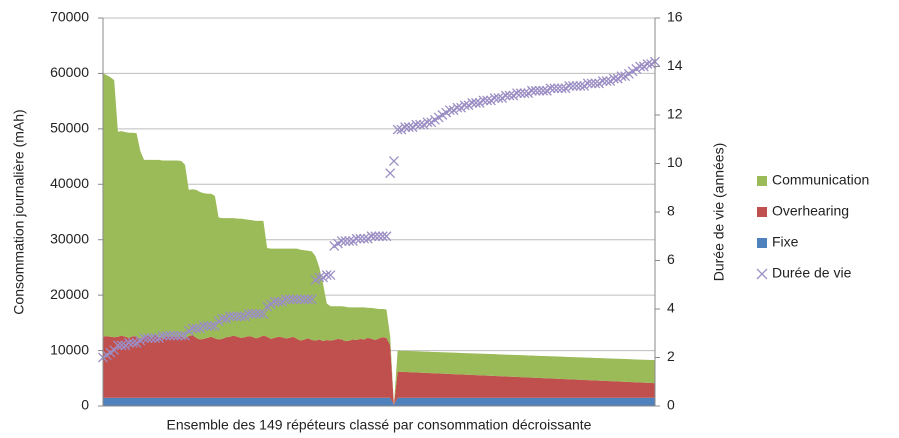 The image size is (899, 438). What do you see at coordinates (69, 294) in the screenshot?
I see `y-tick-label: 20000` at bounding box center [69, 294].